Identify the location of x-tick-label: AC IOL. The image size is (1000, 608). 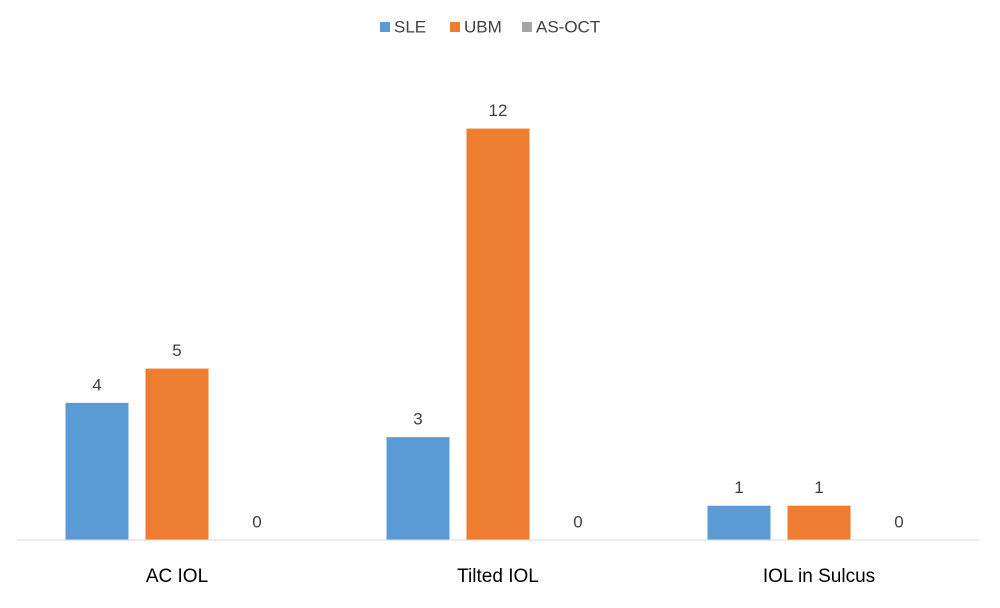
(177, 576).